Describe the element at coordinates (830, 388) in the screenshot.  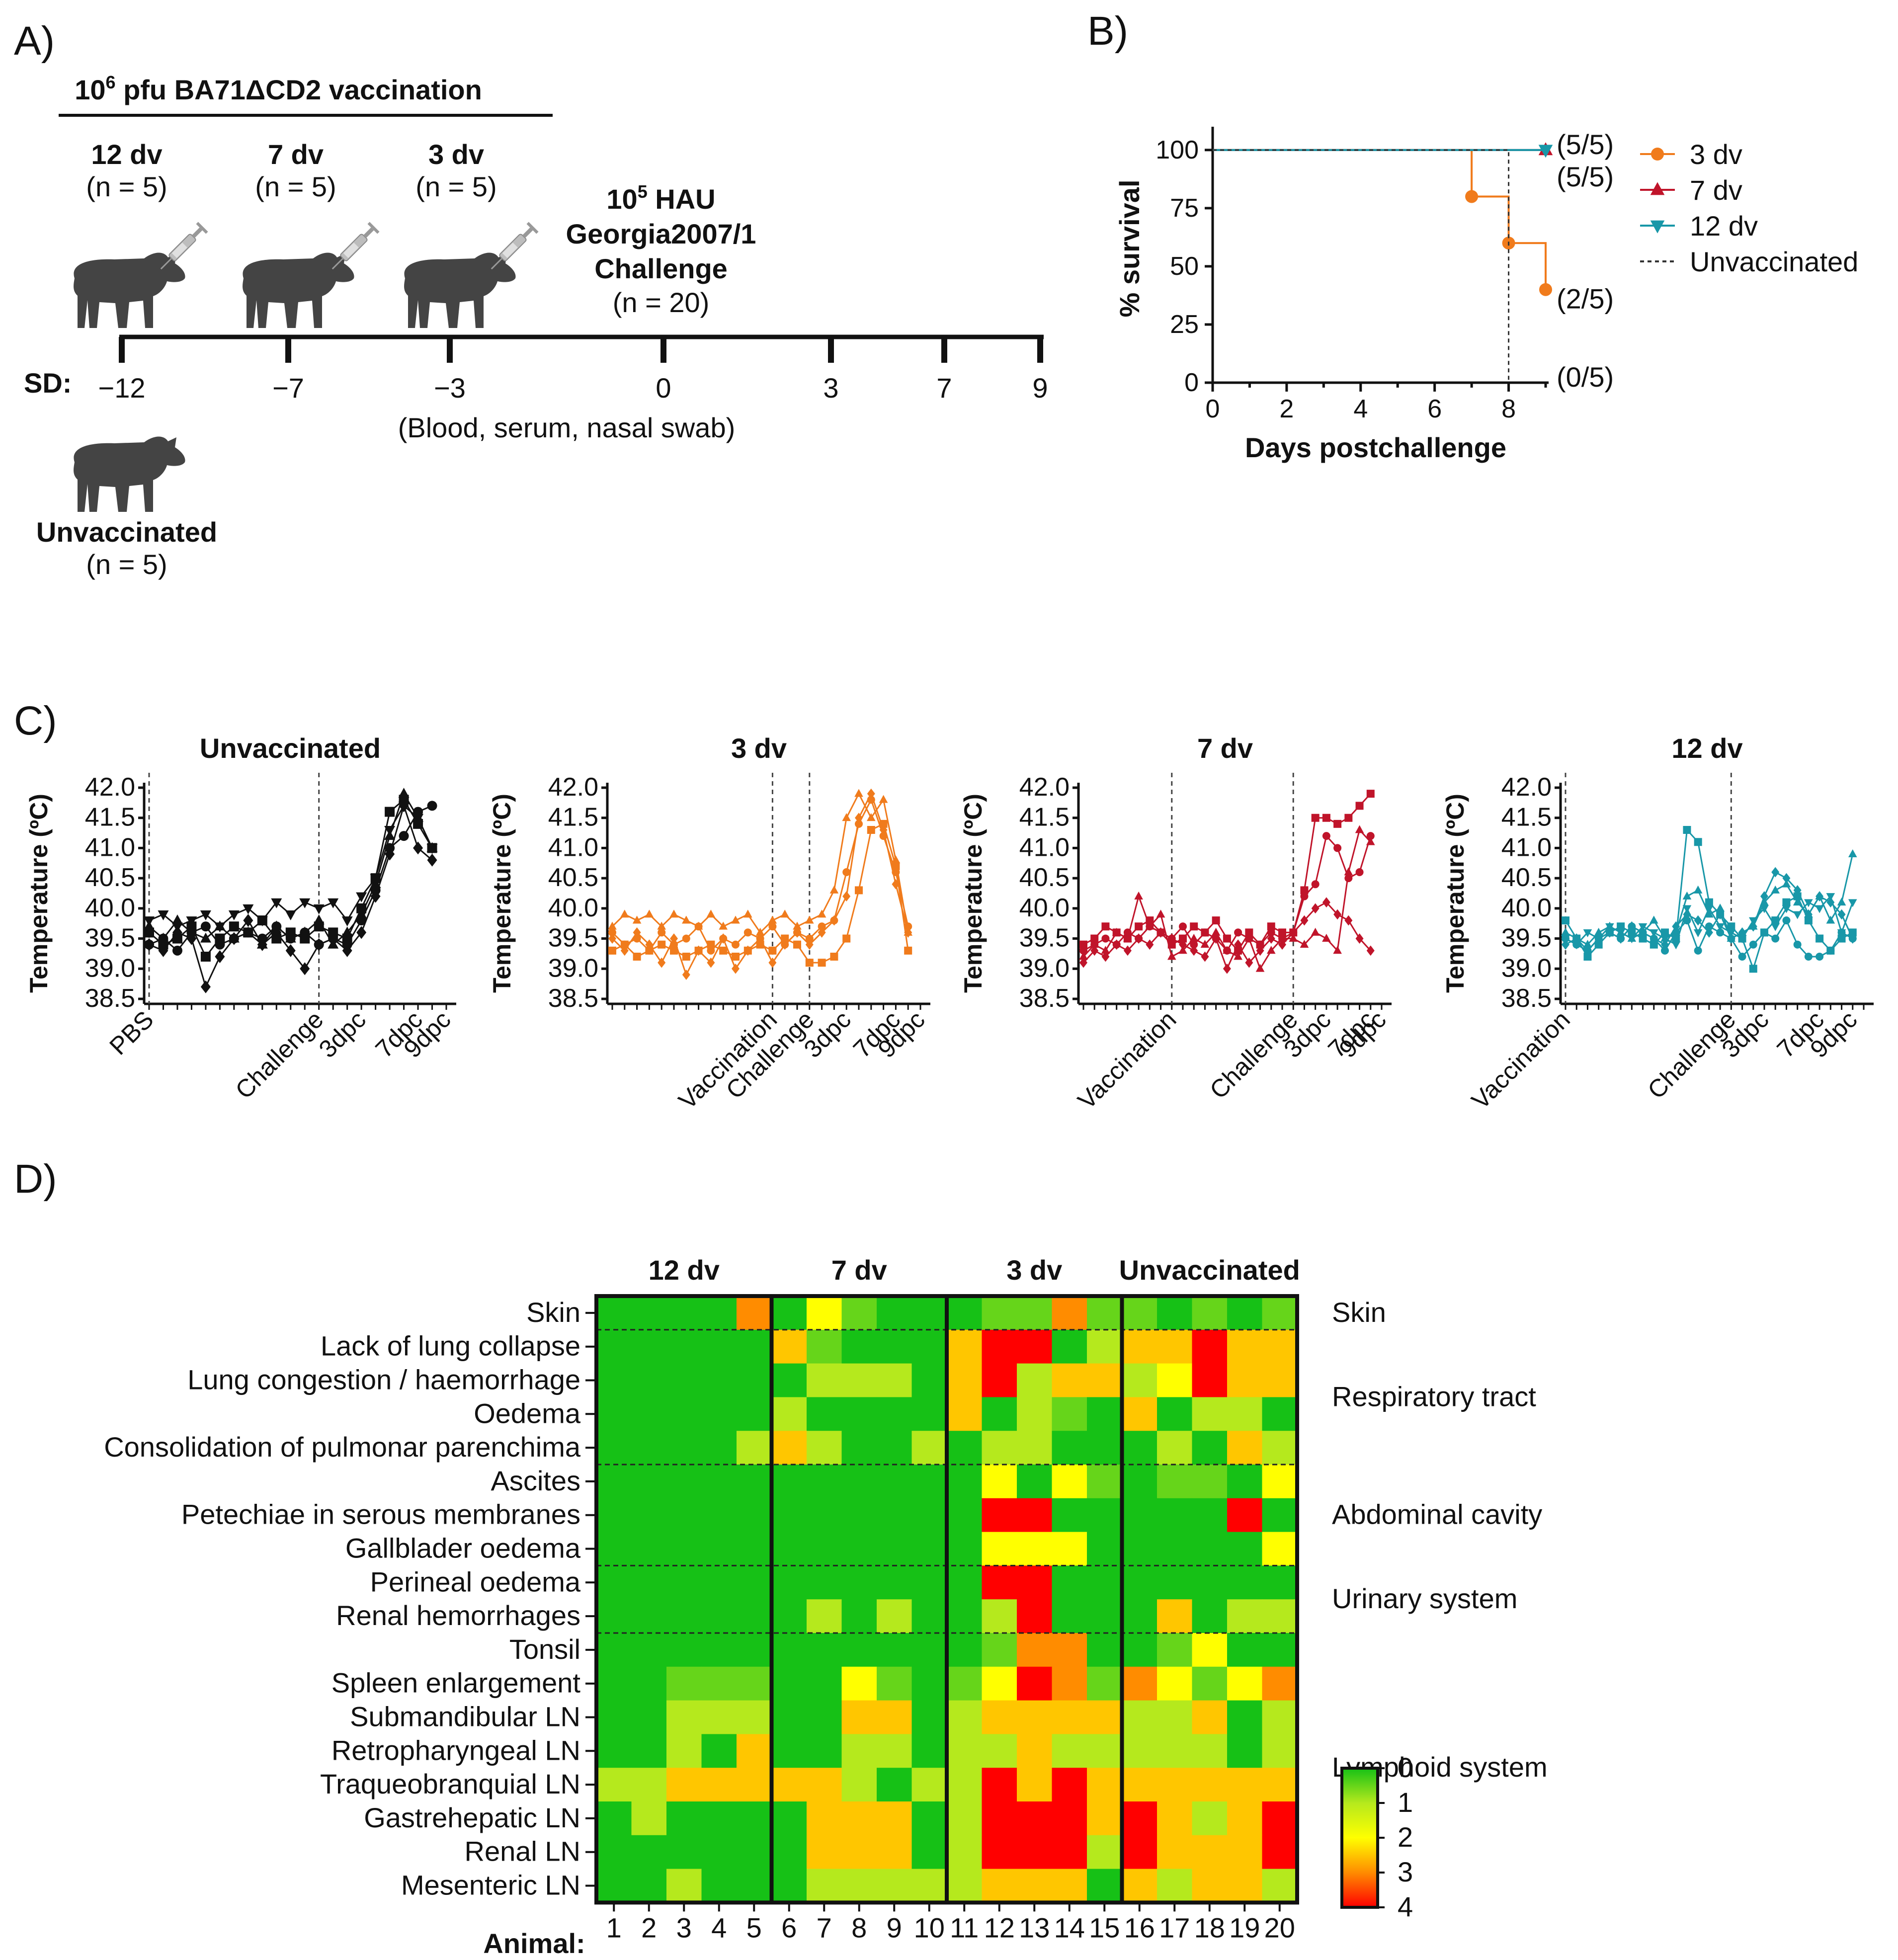
I see `timeline-tick-label: 3` at that location.